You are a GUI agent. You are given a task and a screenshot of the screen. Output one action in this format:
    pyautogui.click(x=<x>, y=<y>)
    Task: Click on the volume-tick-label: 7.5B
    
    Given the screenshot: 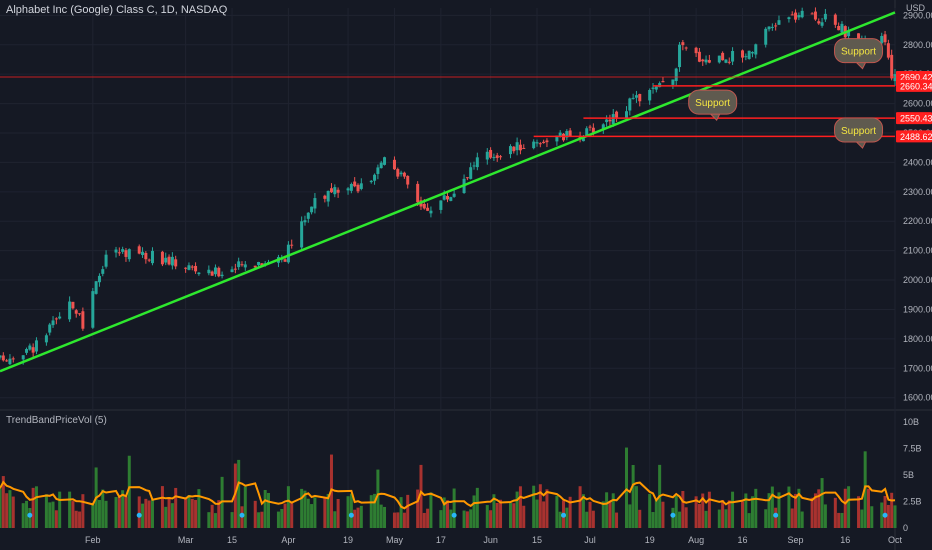 What is the action you would take?
    pyautogui.click(x=912, y=449)
    